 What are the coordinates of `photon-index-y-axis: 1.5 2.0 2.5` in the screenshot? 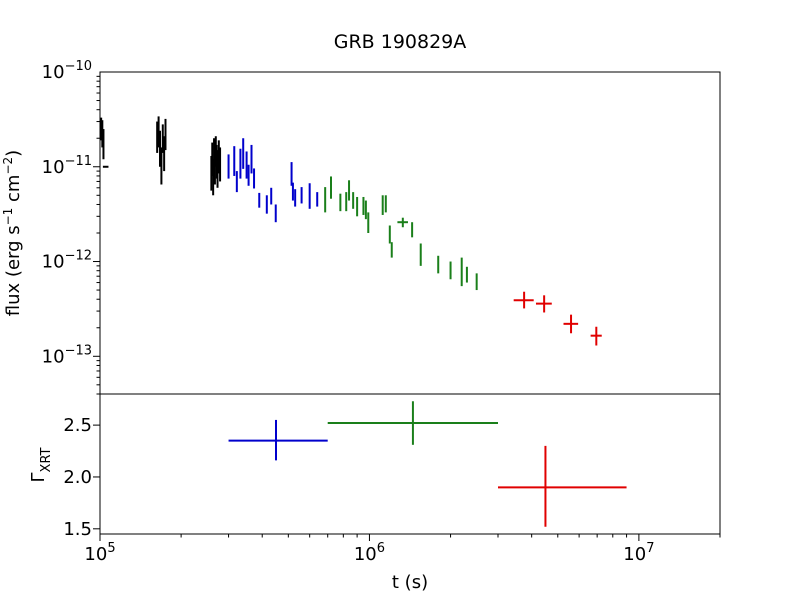 It's located at (81, 477).